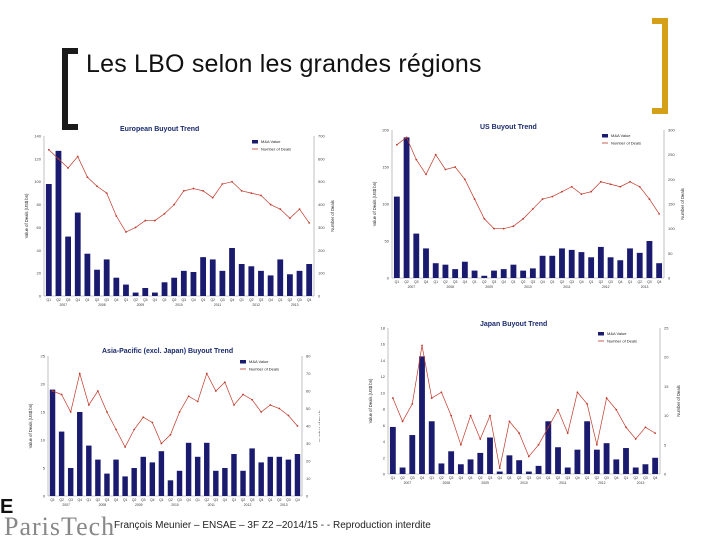 This screenshot has height=541, width=720. Describe the element at coordinates (30, 425) in the screenshot. I see `y-axis-label: Value of Deals (US$ bn)` at that location.